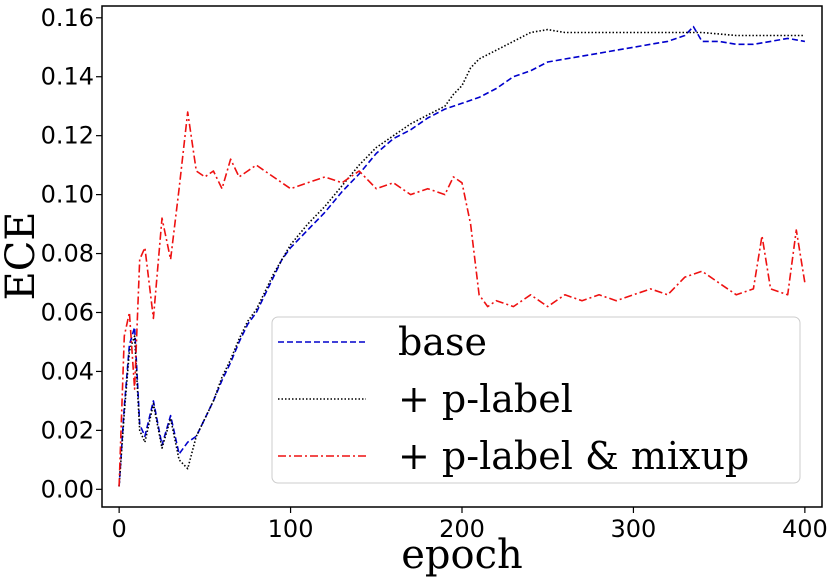  Describe the element at coordinates (634, 529) in the screenshot. I see `x-tick-label: 300` at that location.